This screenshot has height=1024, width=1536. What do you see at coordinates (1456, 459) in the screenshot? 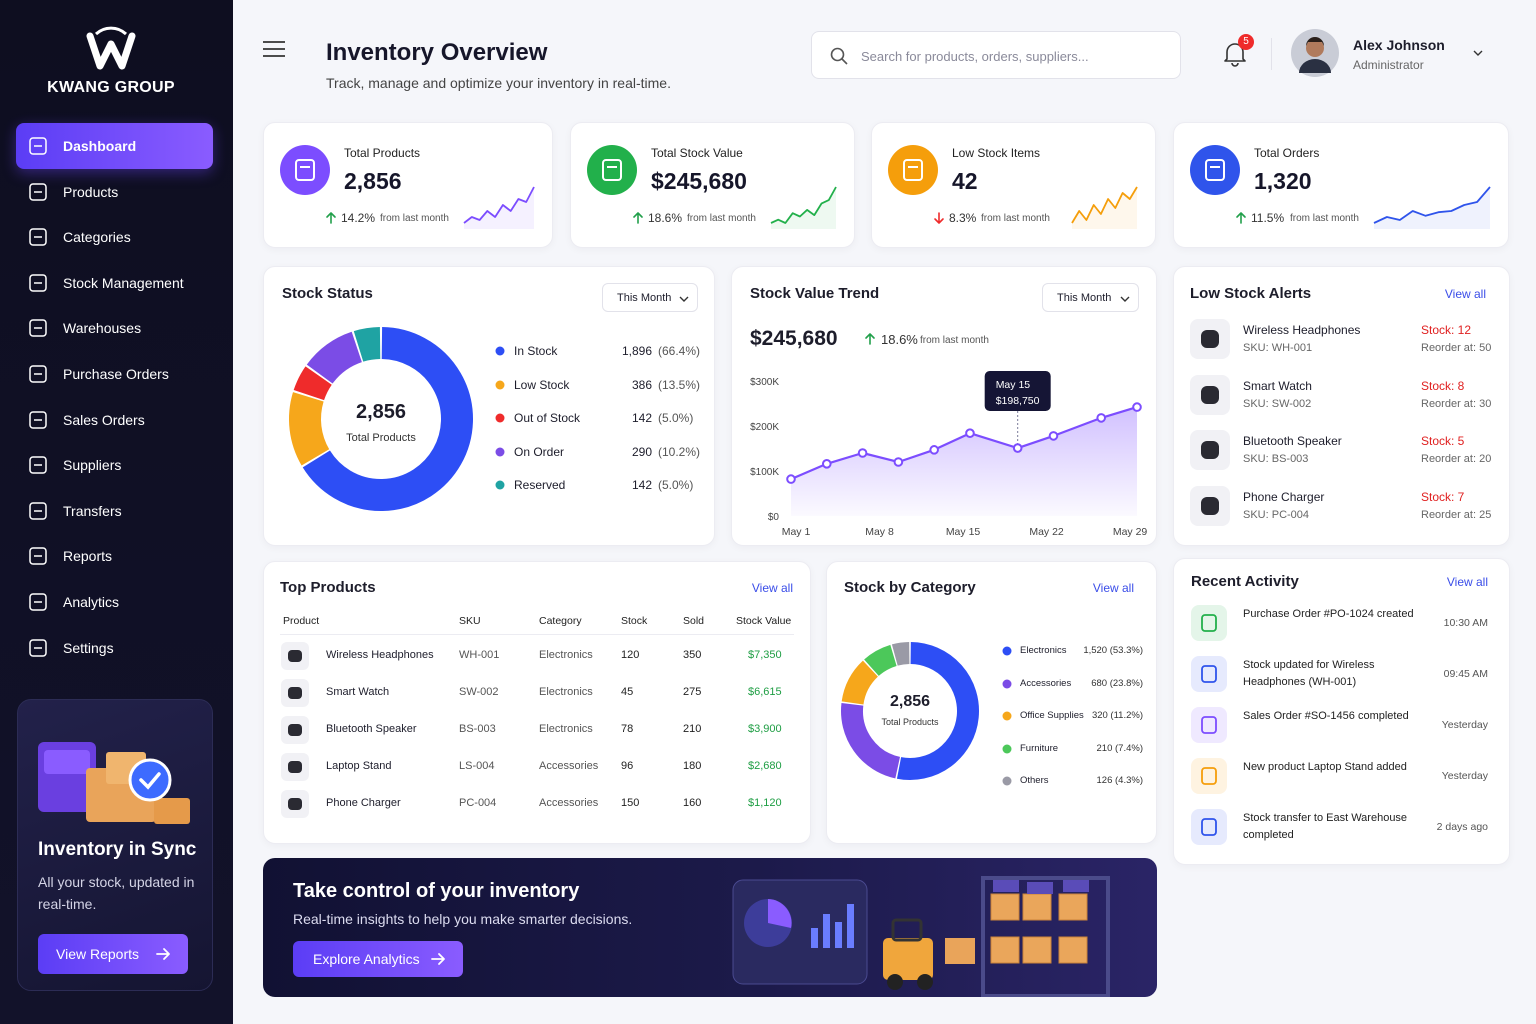
I see `reorder-level: Reorder at: 20` at bounding box center [1456, 459].